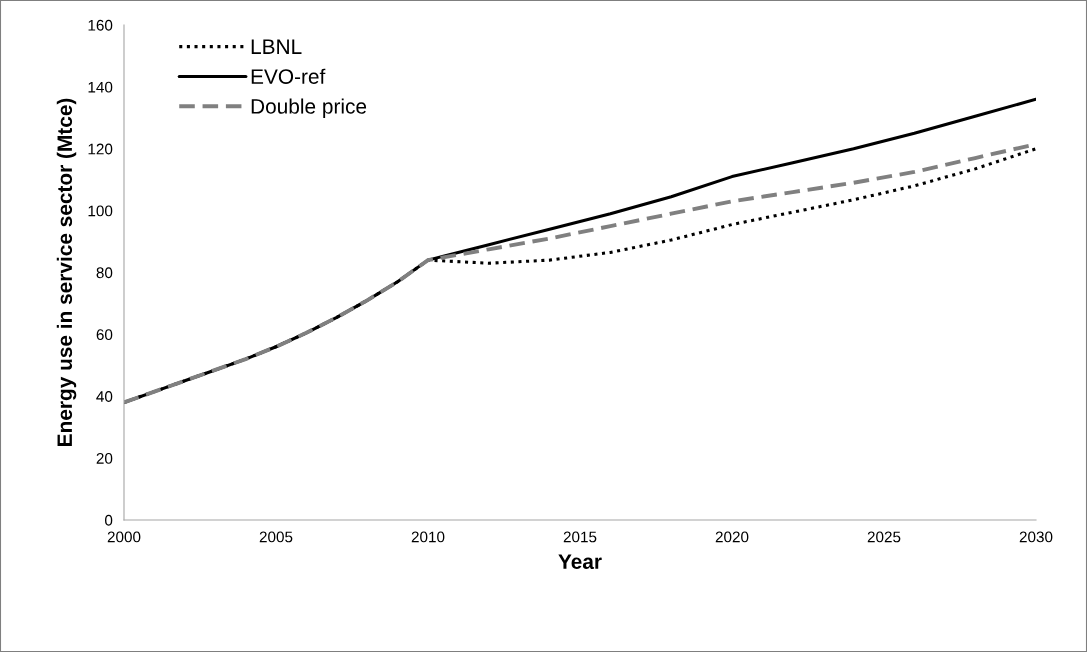 This screenshot has height=652, width=1087. What do you see at coordinates (104, 458) in the screenshot?
I see `y-tick-label: 20` at bounding box center [104, 458].